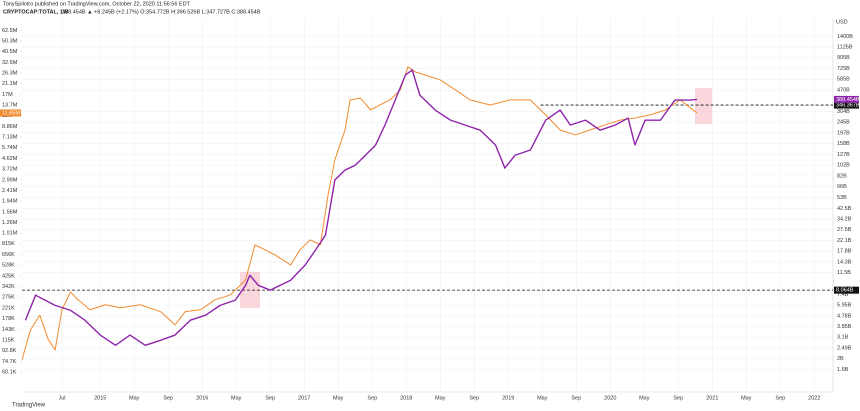 This screenshot has height=411, width=860. What do you see at coordinates (304, 398) in the screenshot?
I see `x-tick-label: 2017` at bounding box center [304, 398].